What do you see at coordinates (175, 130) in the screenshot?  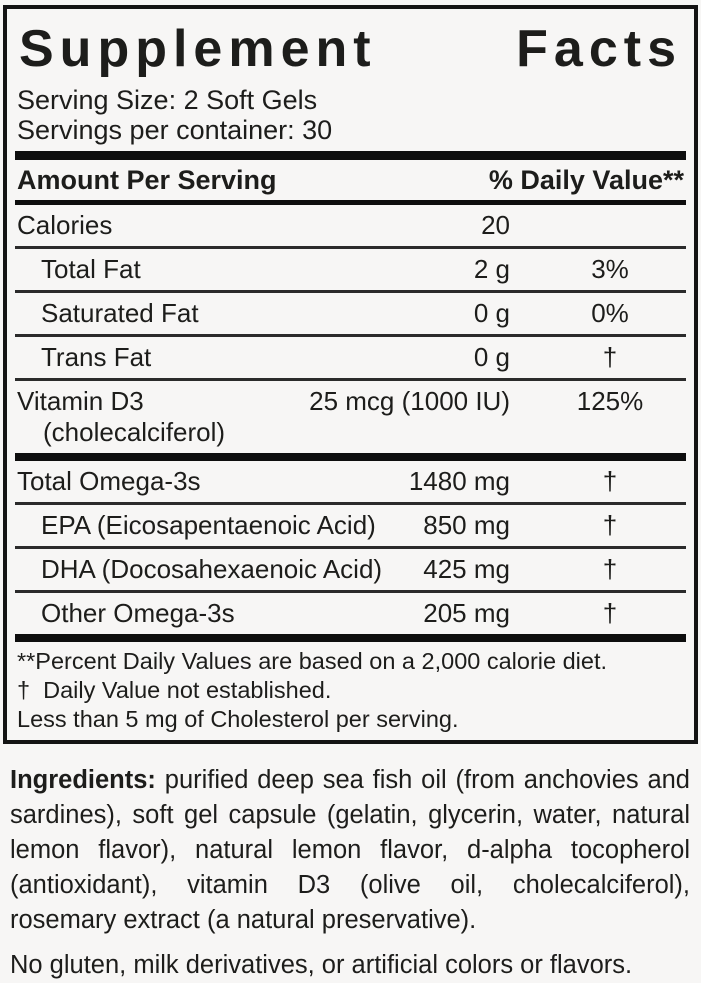 I see `servings-per-container: Servings per container: 30` at bounding box center [175, 130].